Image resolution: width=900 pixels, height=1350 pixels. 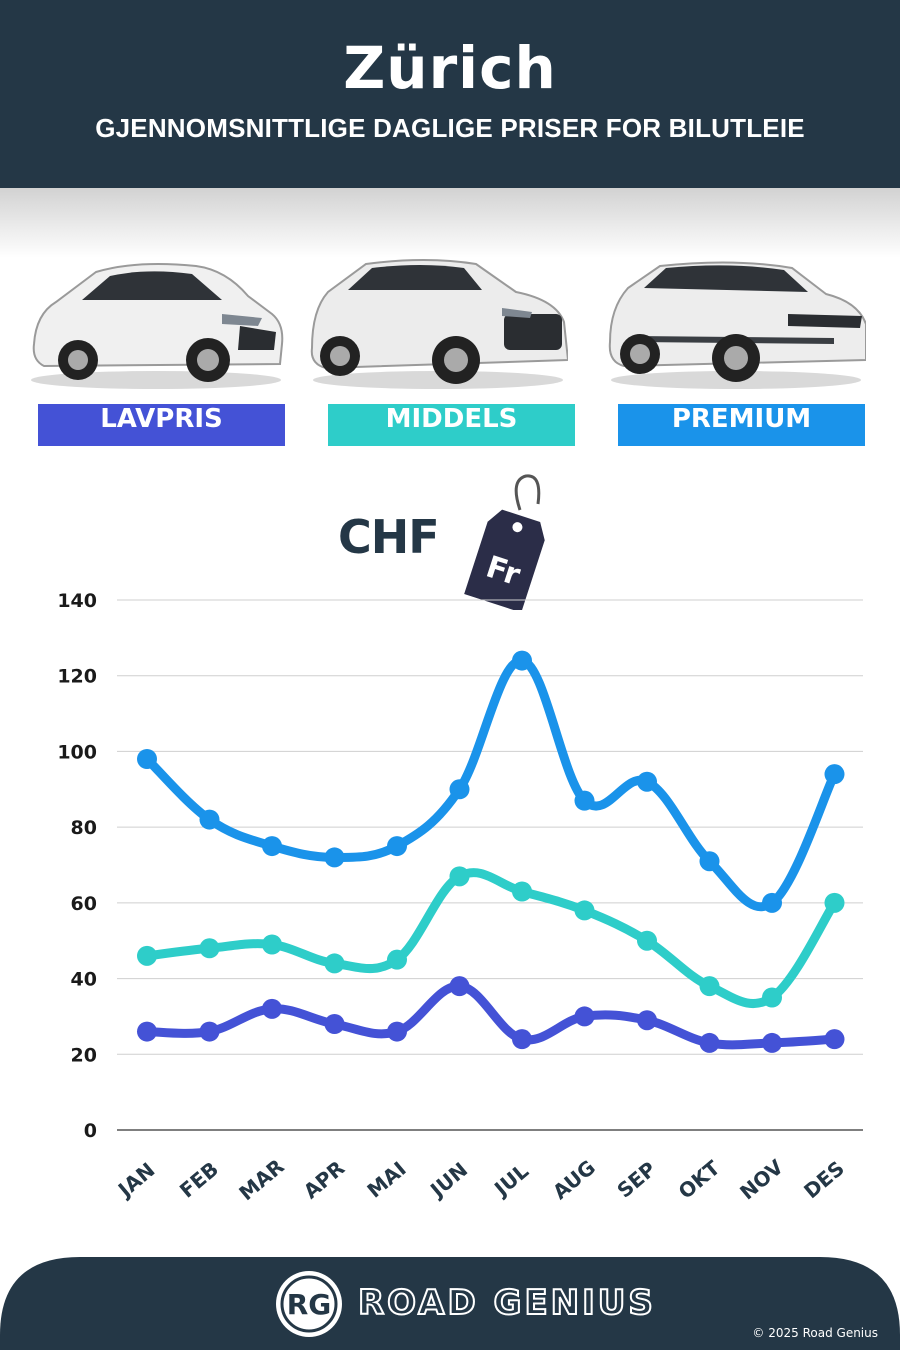 What do you see at coordinates (506, 1303) in the screenshot?
I see `brand-name: ROAD GENIUS` at bounding box center [506, 1303].